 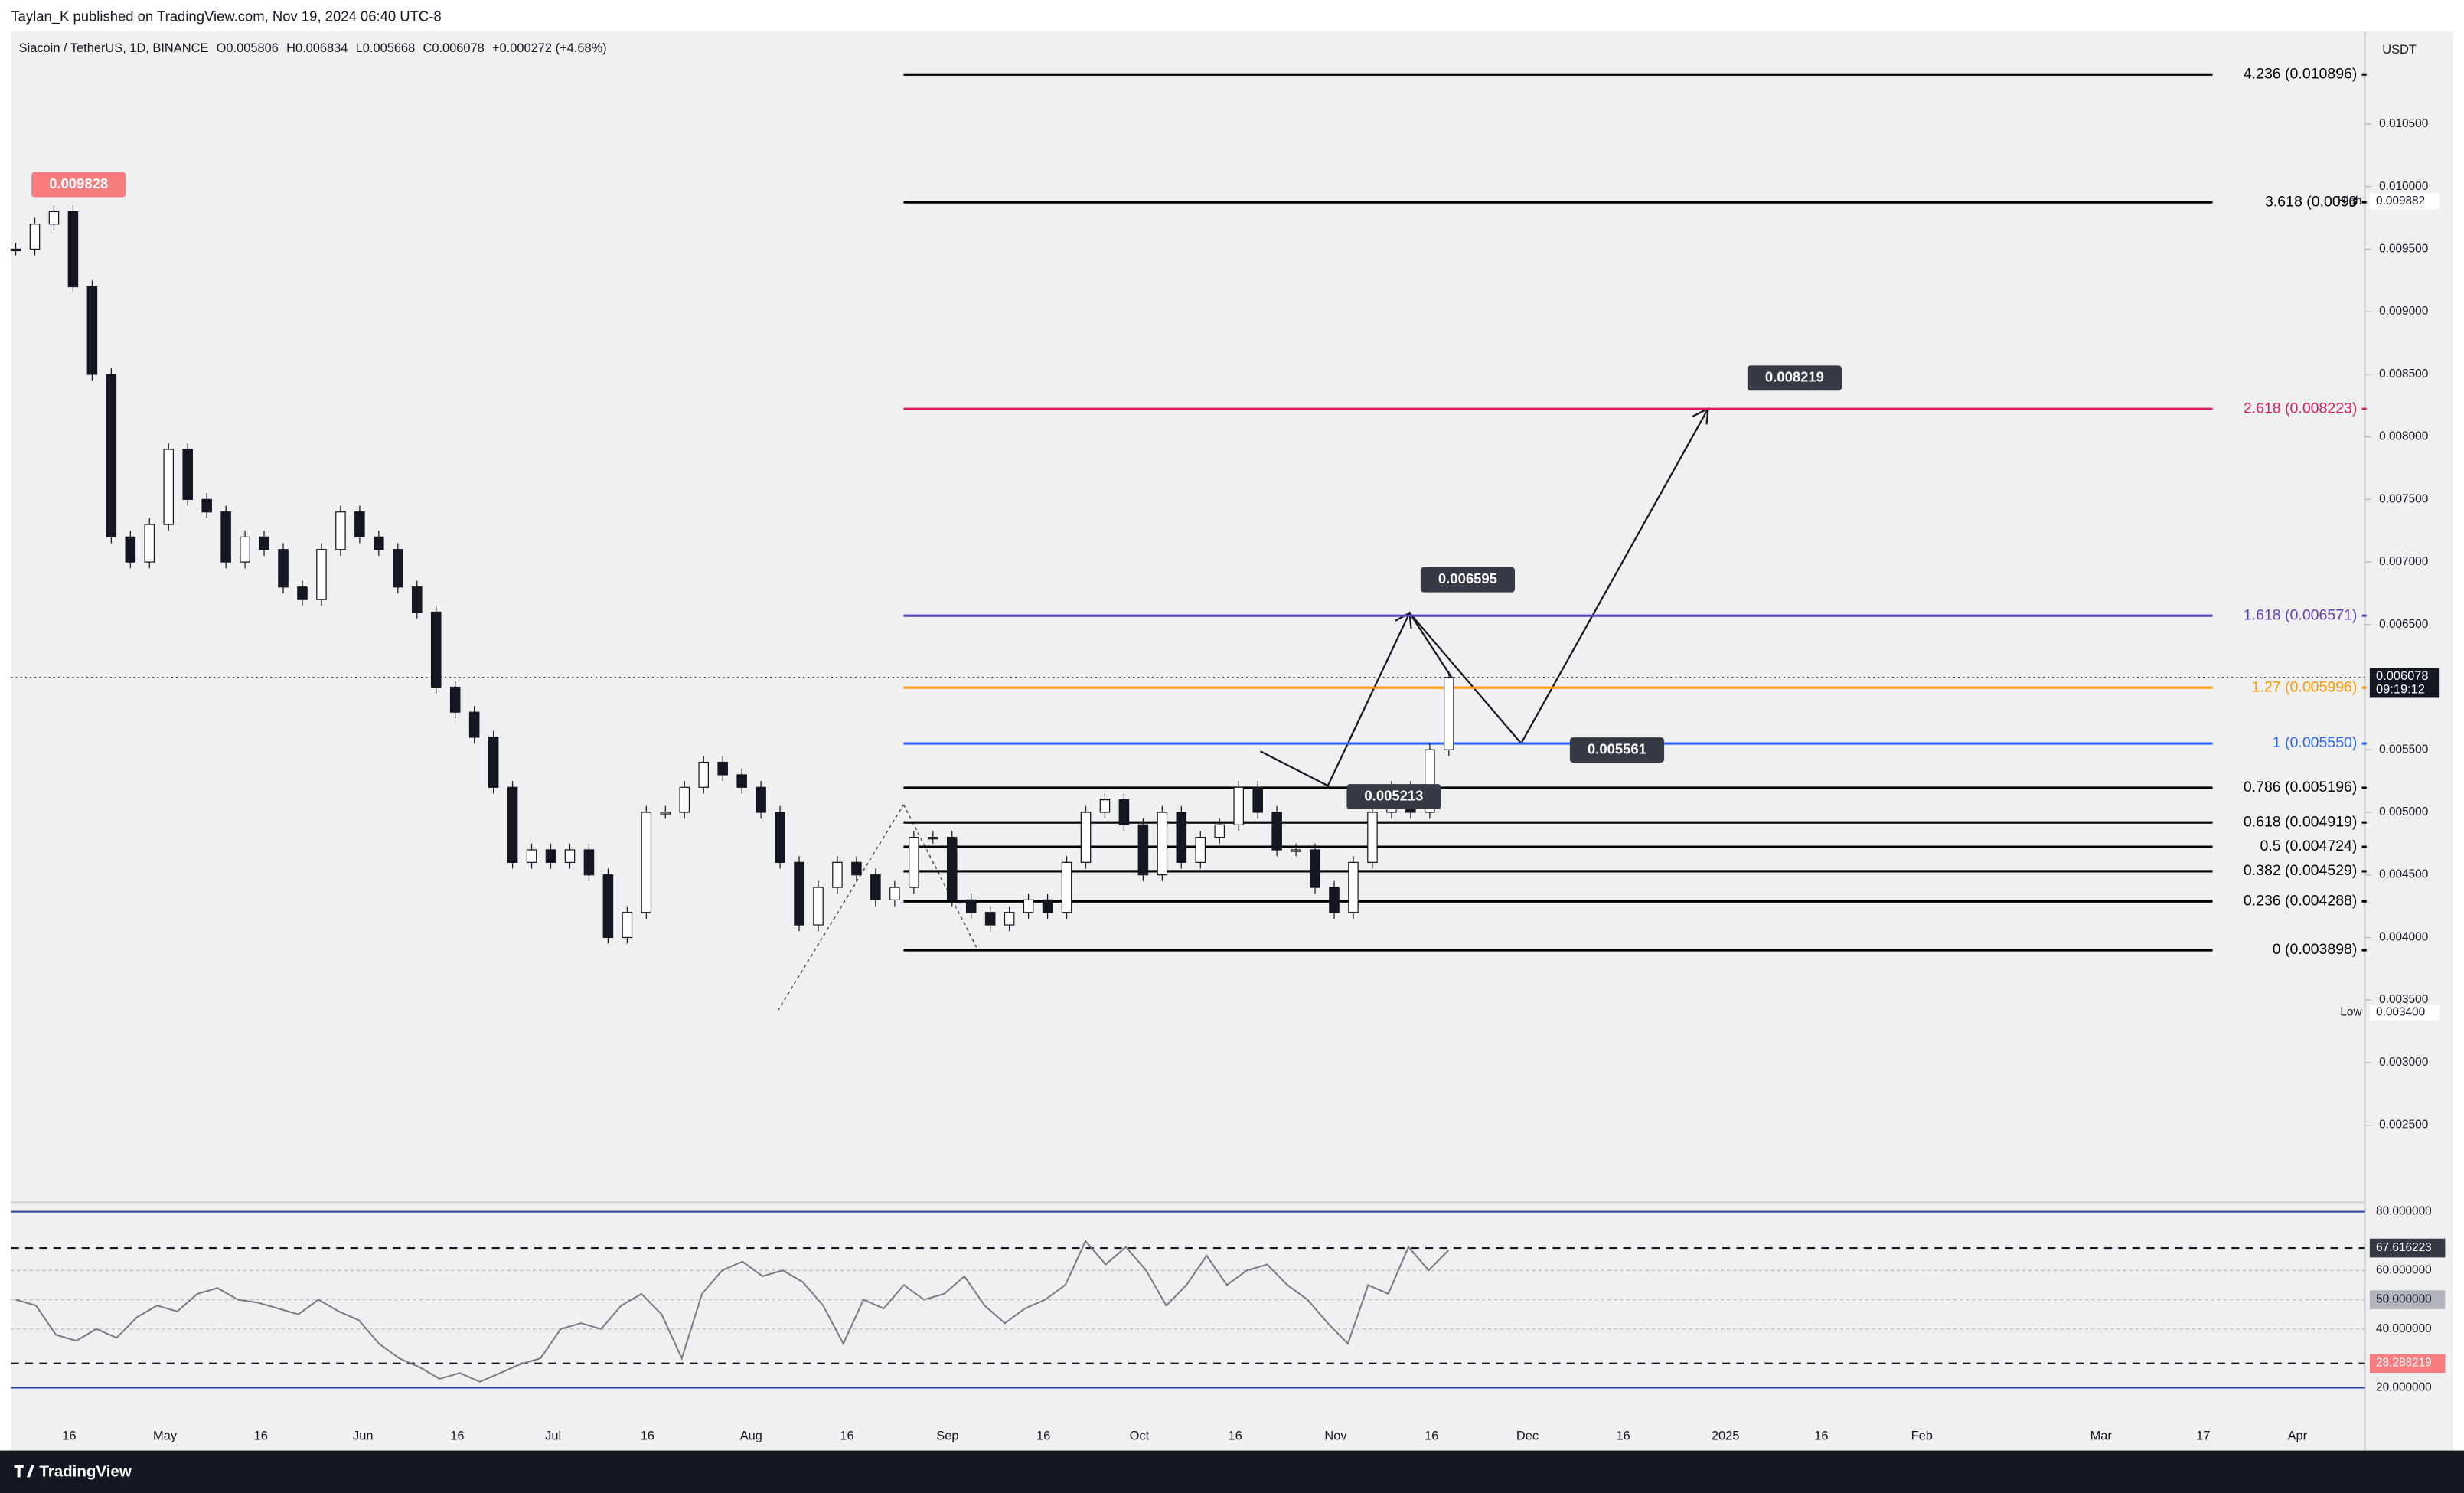 What do you see at coordinates (2403, 874) in the screenshot?
I see `price-tick-label: 0.004500` at bounding box center [2403, 874].